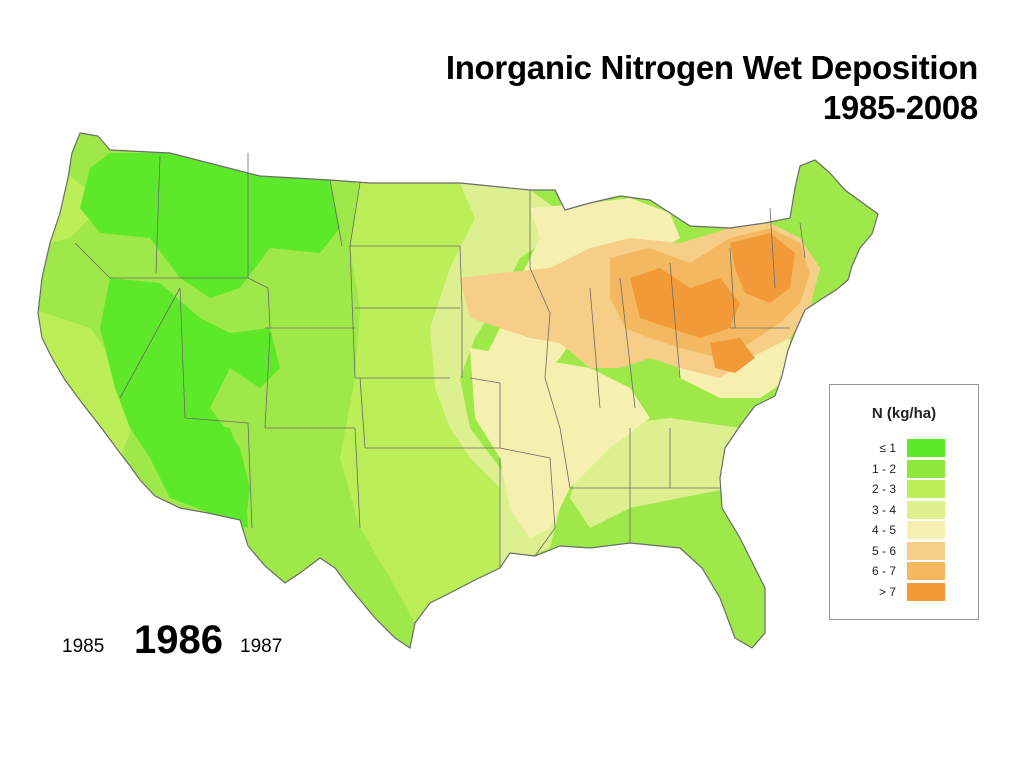 The height and width of the screenshot is (768, 1024). Describe the element at coordinates (904, 571) in the screenshot. I see `legend-row: 6 - 7` at that location.